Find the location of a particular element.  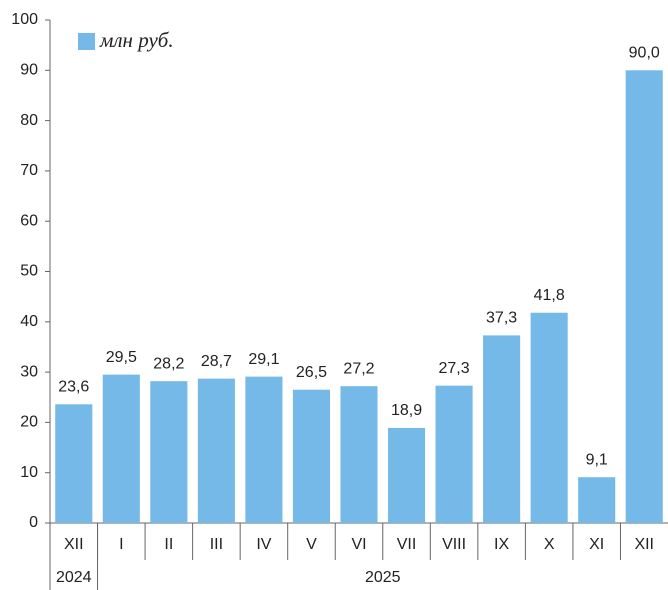

x-tick-label: VII is located at coordinates (407, 544).